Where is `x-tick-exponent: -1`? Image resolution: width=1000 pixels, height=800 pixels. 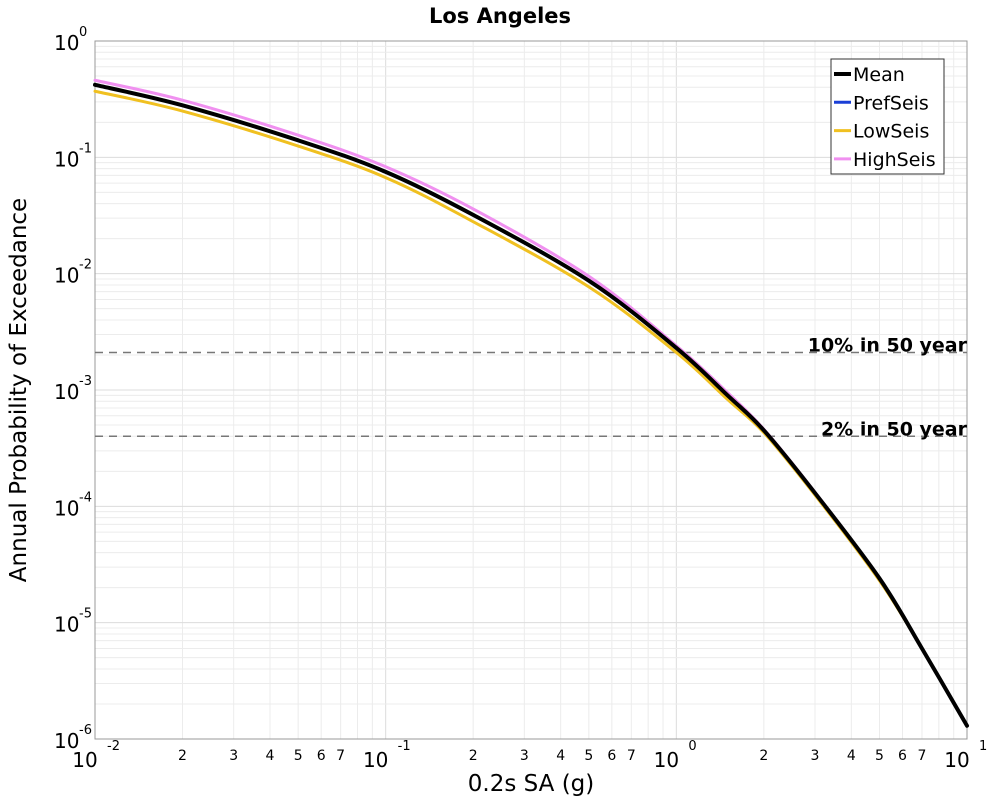 x-tick-exponent: -1 is located at coordinates (404, 746).